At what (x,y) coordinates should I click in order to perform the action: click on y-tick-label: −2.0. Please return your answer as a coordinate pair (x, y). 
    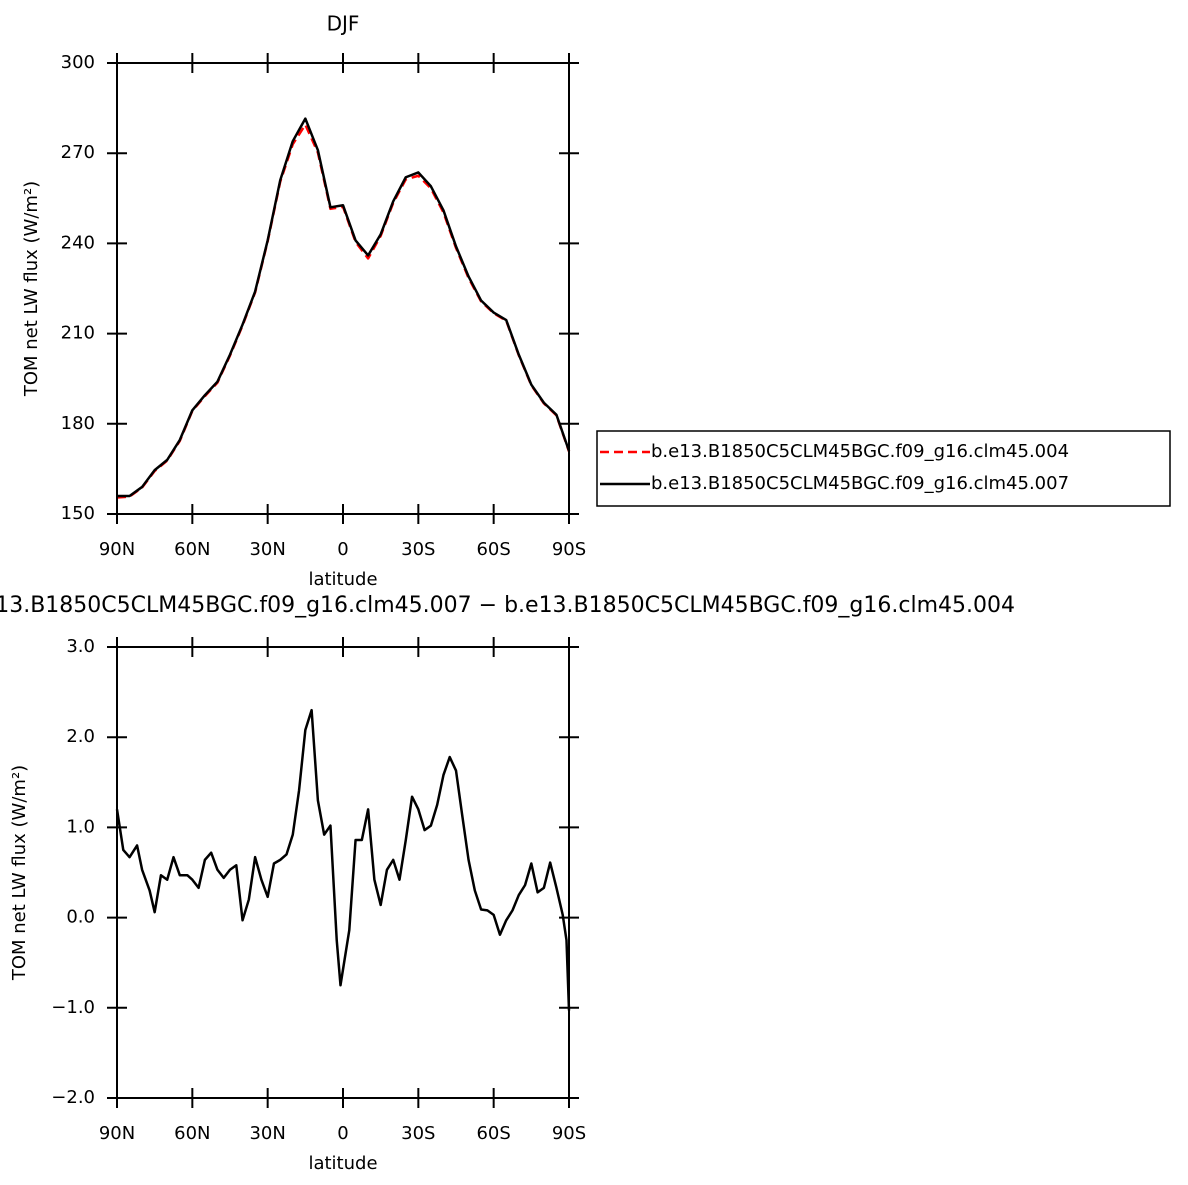
    Looking at the image, I should click on (73, 1097).